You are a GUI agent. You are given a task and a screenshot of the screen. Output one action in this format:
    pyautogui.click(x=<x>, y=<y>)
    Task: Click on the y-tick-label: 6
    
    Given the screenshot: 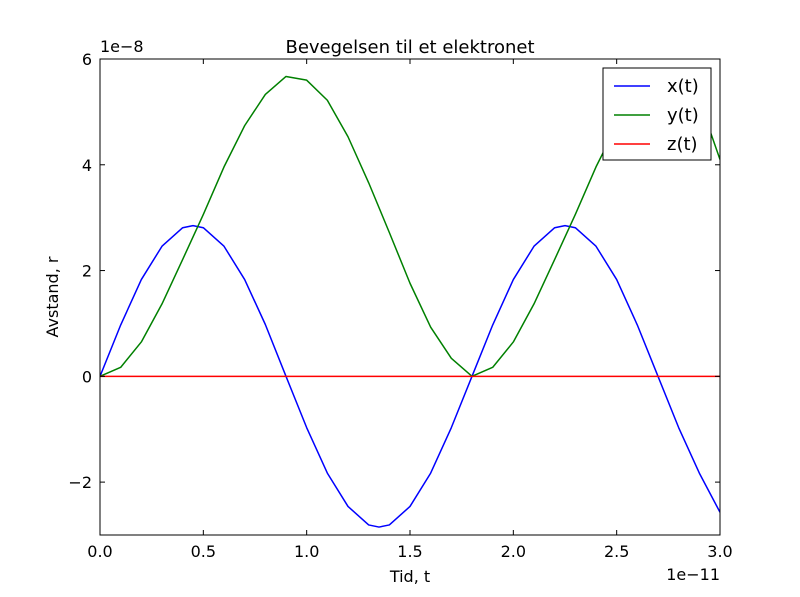 What is the action you would take?
    pyautogui.click(x=87, y=59)
    